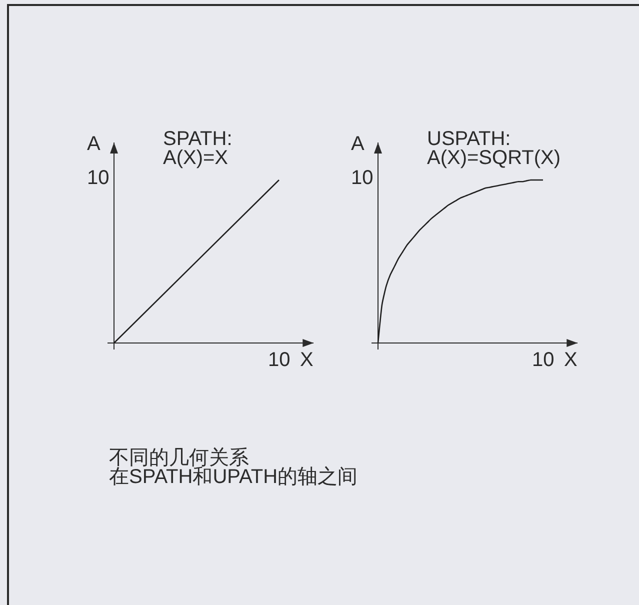 This screenshot has height=605, width=639. I want to click on text: 在SPATH和UPATH的轴之间, so click(233, 477).